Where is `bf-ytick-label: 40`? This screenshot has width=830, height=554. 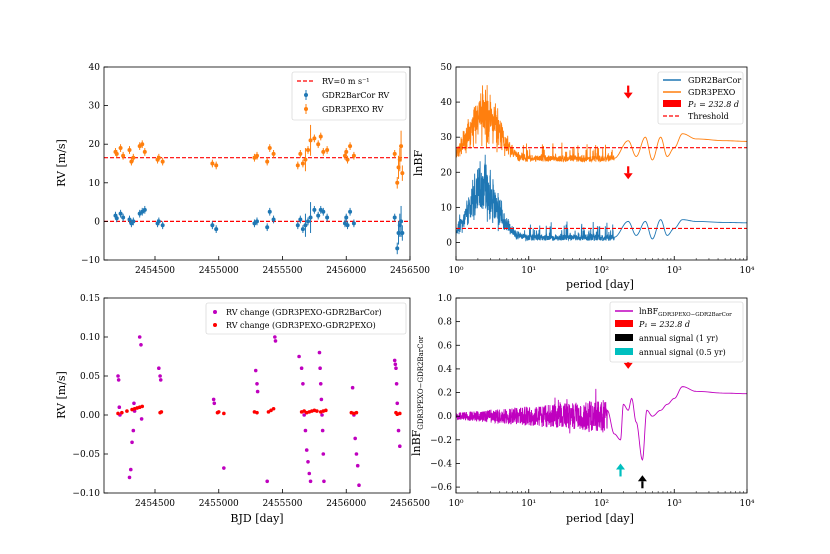
bf-ytick-label: 40 is located at coordinates (447, 103).